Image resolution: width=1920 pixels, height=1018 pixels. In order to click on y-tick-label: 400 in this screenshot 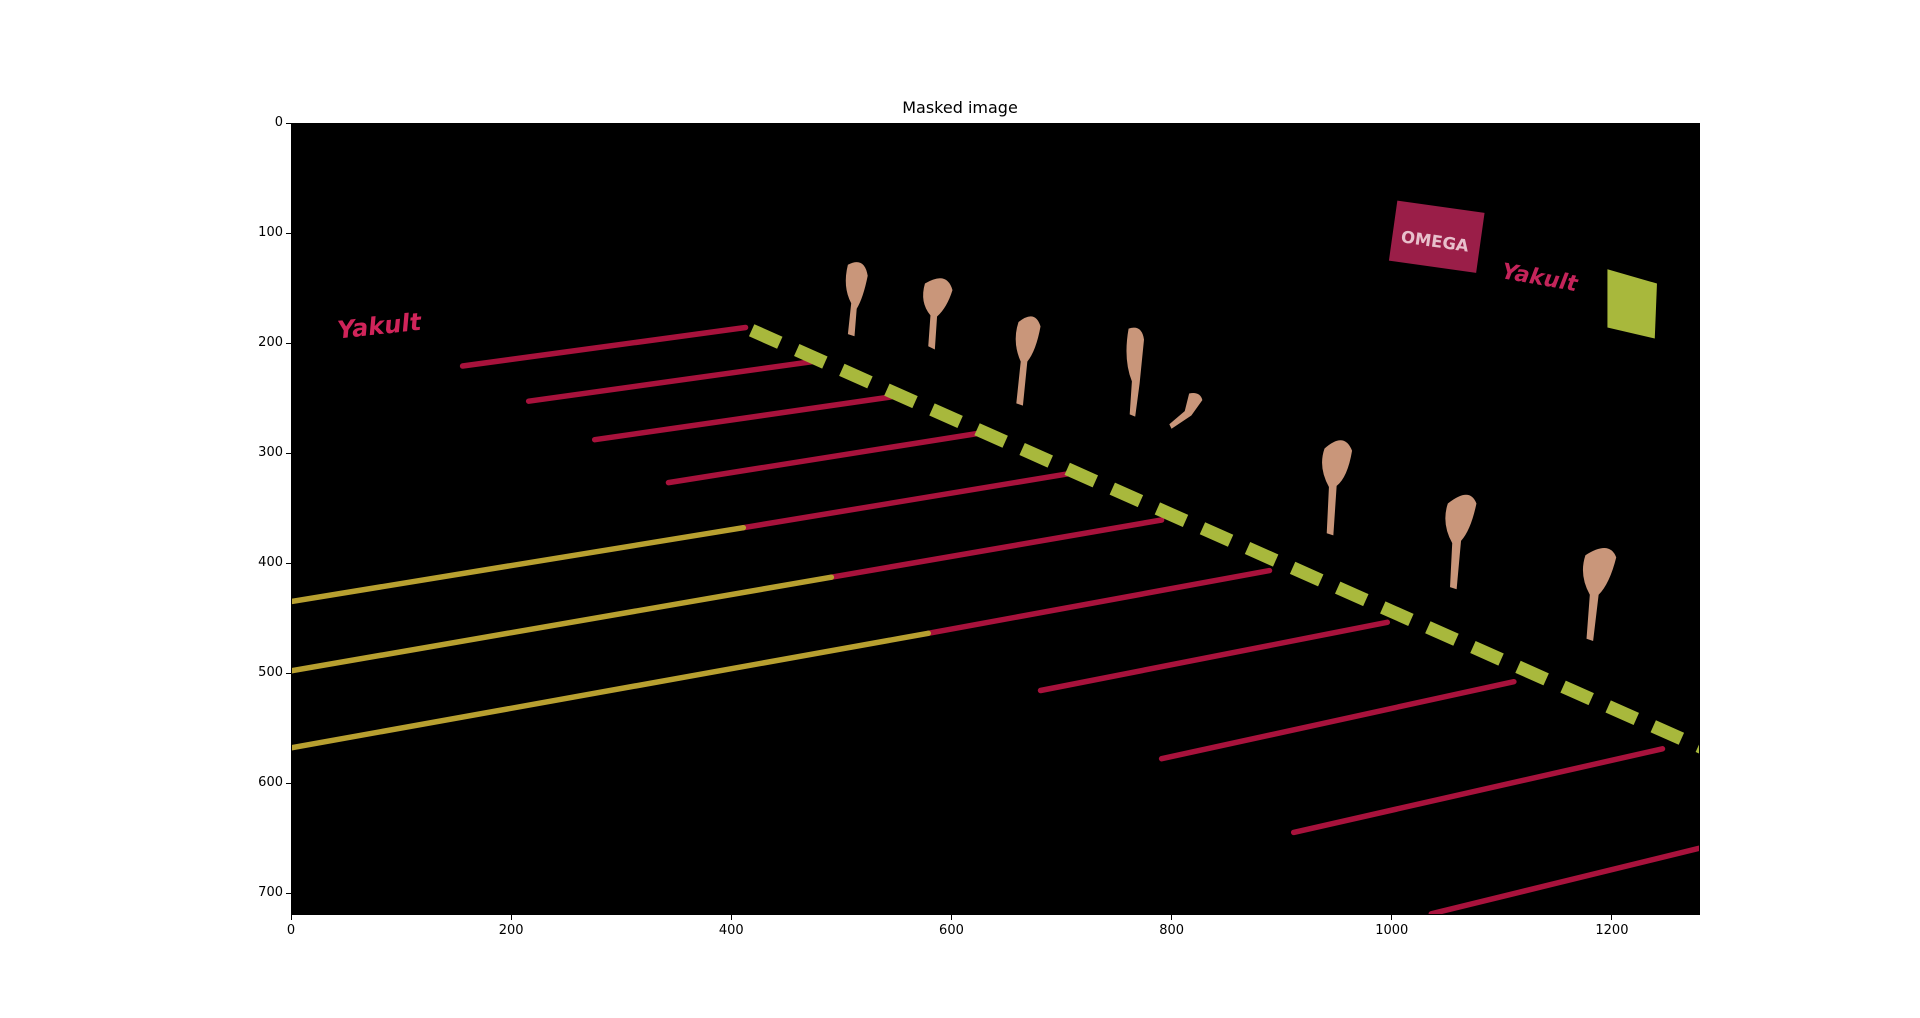, I will do `click(270, 562)`.